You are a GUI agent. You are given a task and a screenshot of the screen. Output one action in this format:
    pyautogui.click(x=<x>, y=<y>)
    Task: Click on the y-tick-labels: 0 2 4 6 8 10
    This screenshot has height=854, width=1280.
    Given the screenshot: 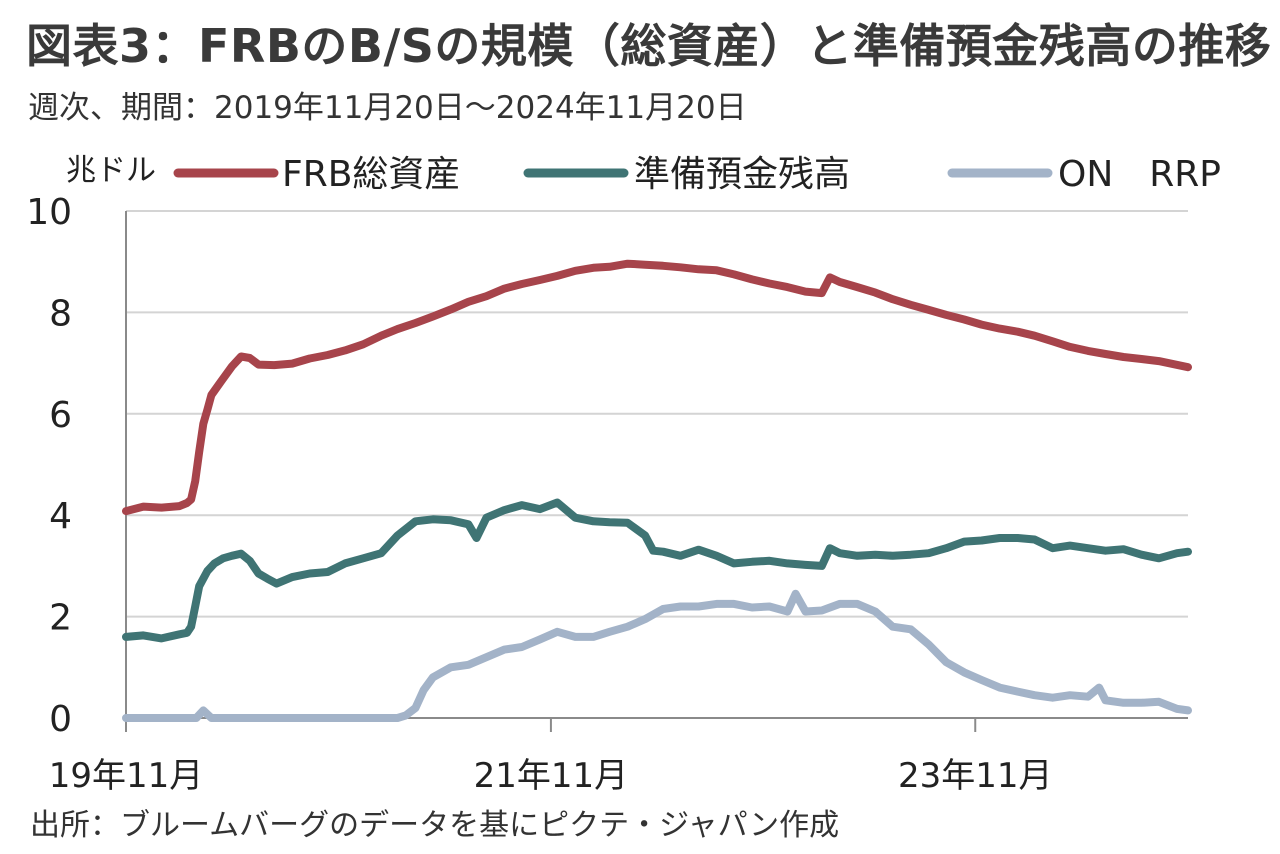 What is the action you would take?
    pyautogui.click(x=49, y=466)
    